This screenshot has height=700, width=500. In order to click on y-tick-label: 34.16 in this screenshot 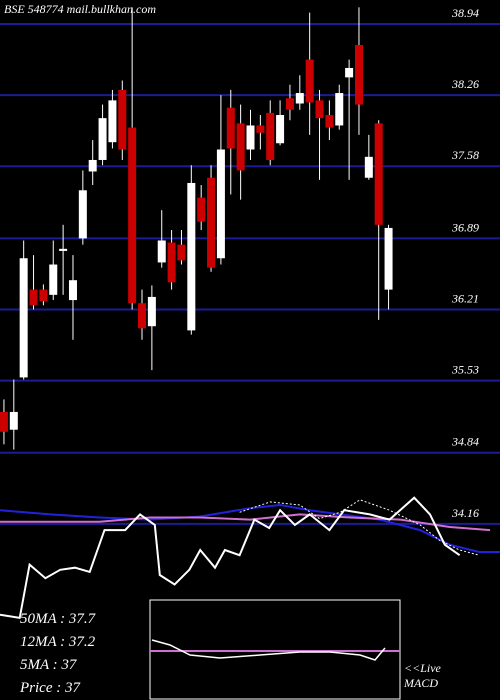, I will do `click(465, 513)`.